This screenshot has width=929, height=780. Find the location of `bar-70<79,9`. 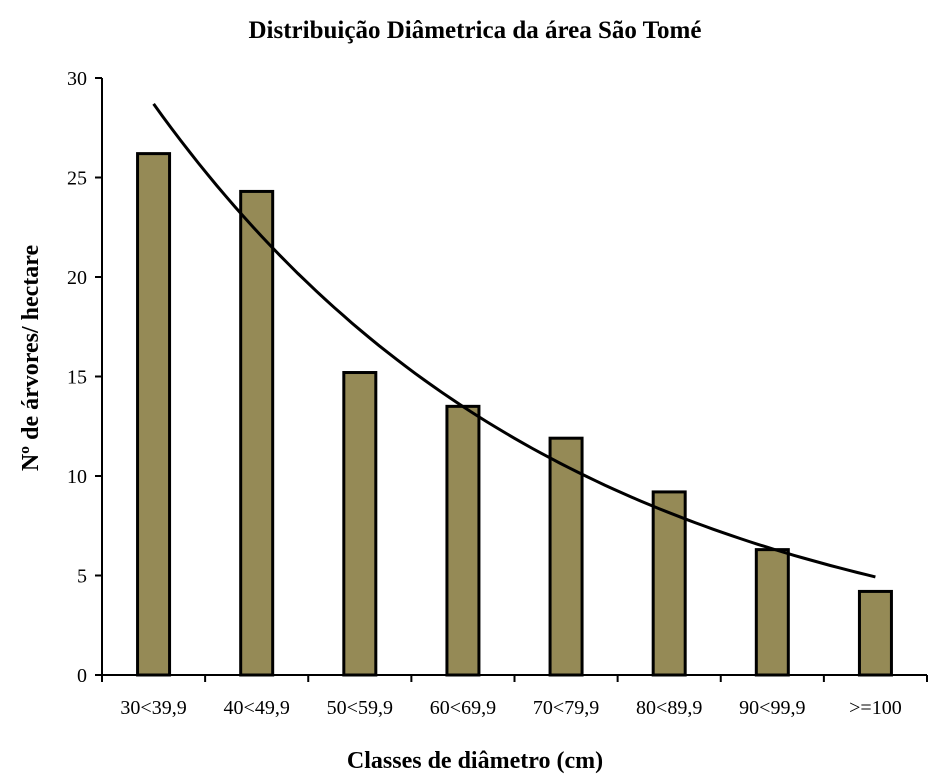

bar-70<79,9 is located at coordinates (566, 556).